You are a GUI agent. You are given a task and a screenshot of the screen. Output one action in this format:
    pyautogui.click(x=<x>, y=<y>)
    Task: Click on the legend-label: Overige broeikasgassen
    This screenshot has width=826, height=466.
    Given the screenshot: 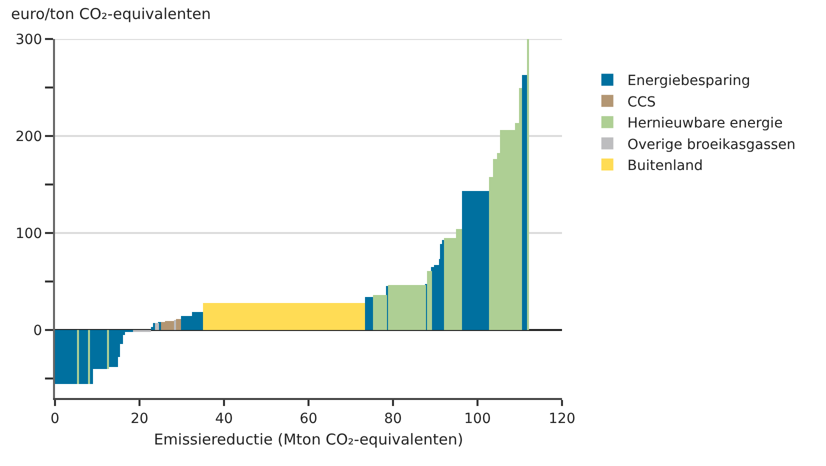 What is the action you would take?
    pyautogui.click(x=711, y=144)
    